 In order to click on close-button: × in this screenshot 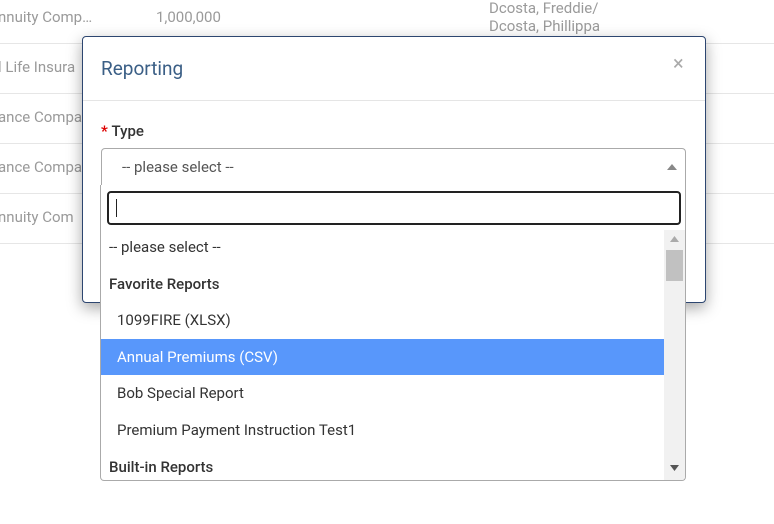, I will do `click(678, 63)`.